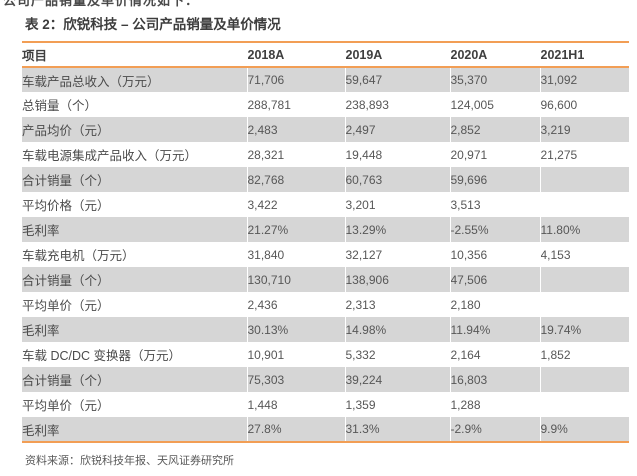  I want to click on header-cell-year: 2019A, so click(397, 54).